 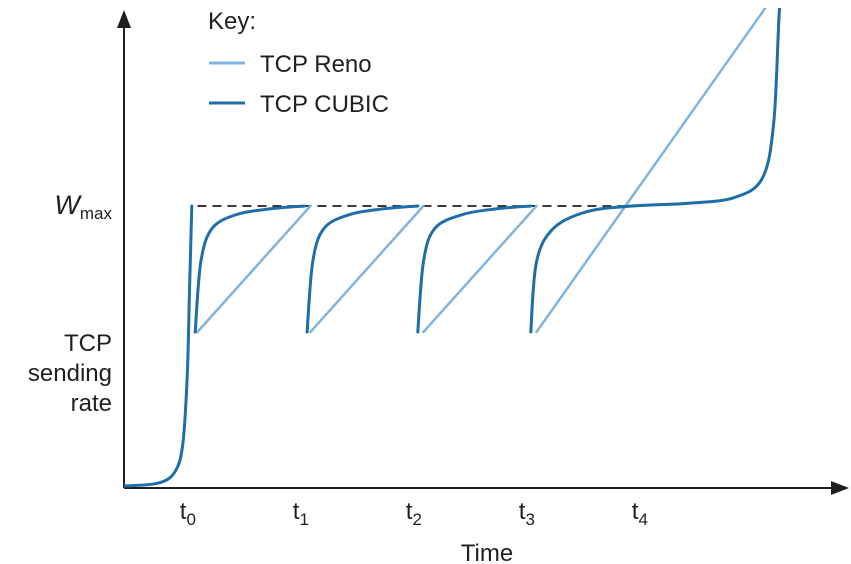 What do you see at coordinates (70, 303) in the screenshot?
I see `y-axis-labels: Wmax TCP sending rate` at bounding box center [70, 303].